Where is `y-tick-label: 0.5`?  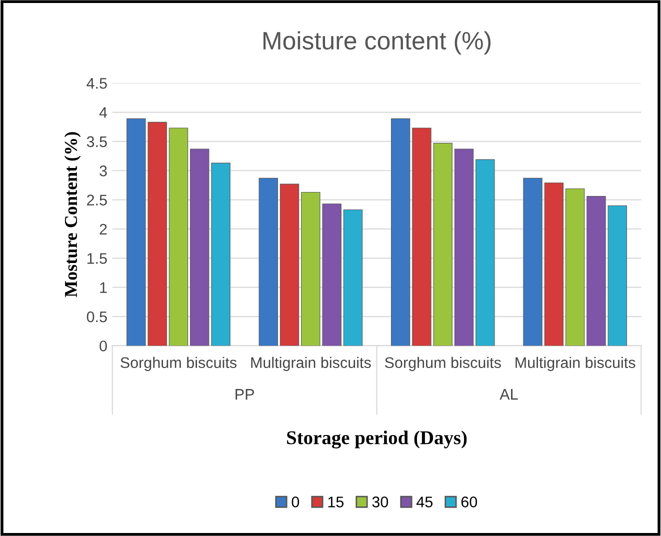 y-tick-label: 0.5 is located at coordinates (96, 316).